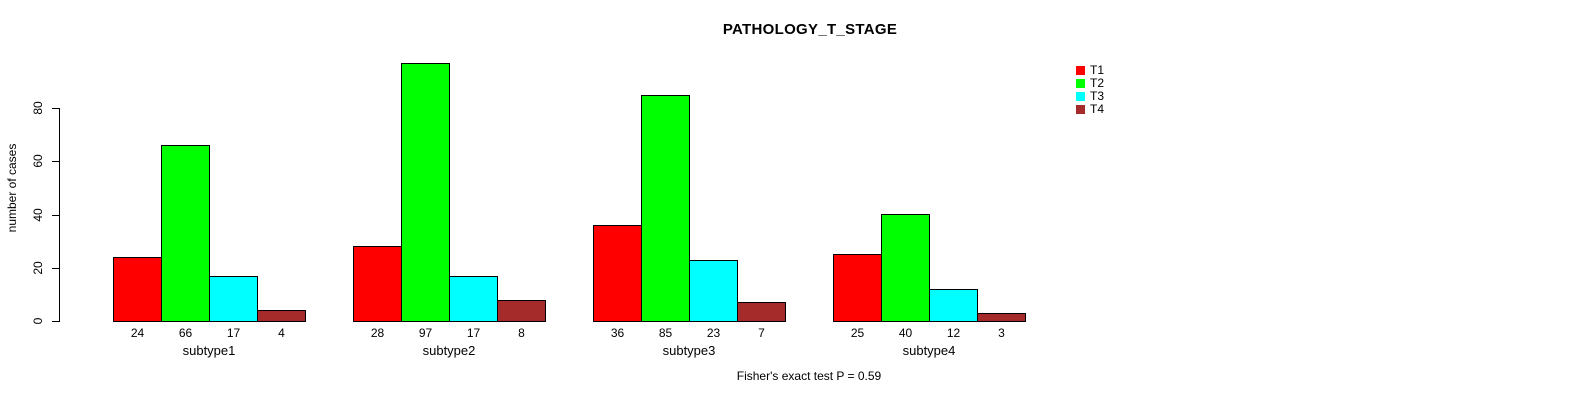 This screenshot has width=1590, height=400. Describe the element at coordinates (617, 273) in the screenshot. I see `bar-t1-subtype3` at that location.